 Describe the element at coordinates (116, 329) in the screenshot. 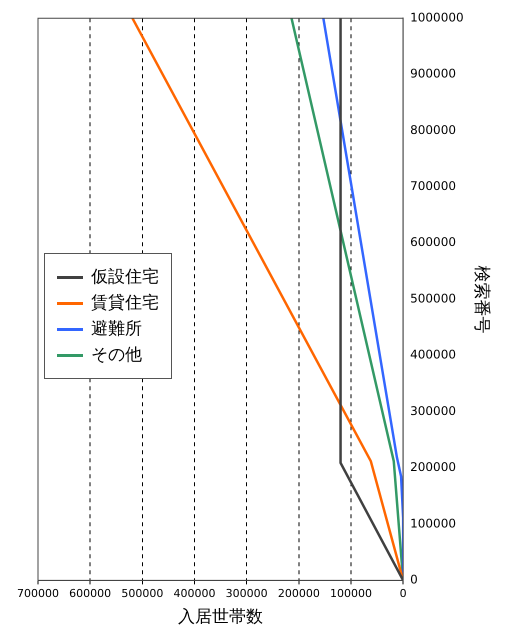

I see `legend-label: 避難所` at that location.